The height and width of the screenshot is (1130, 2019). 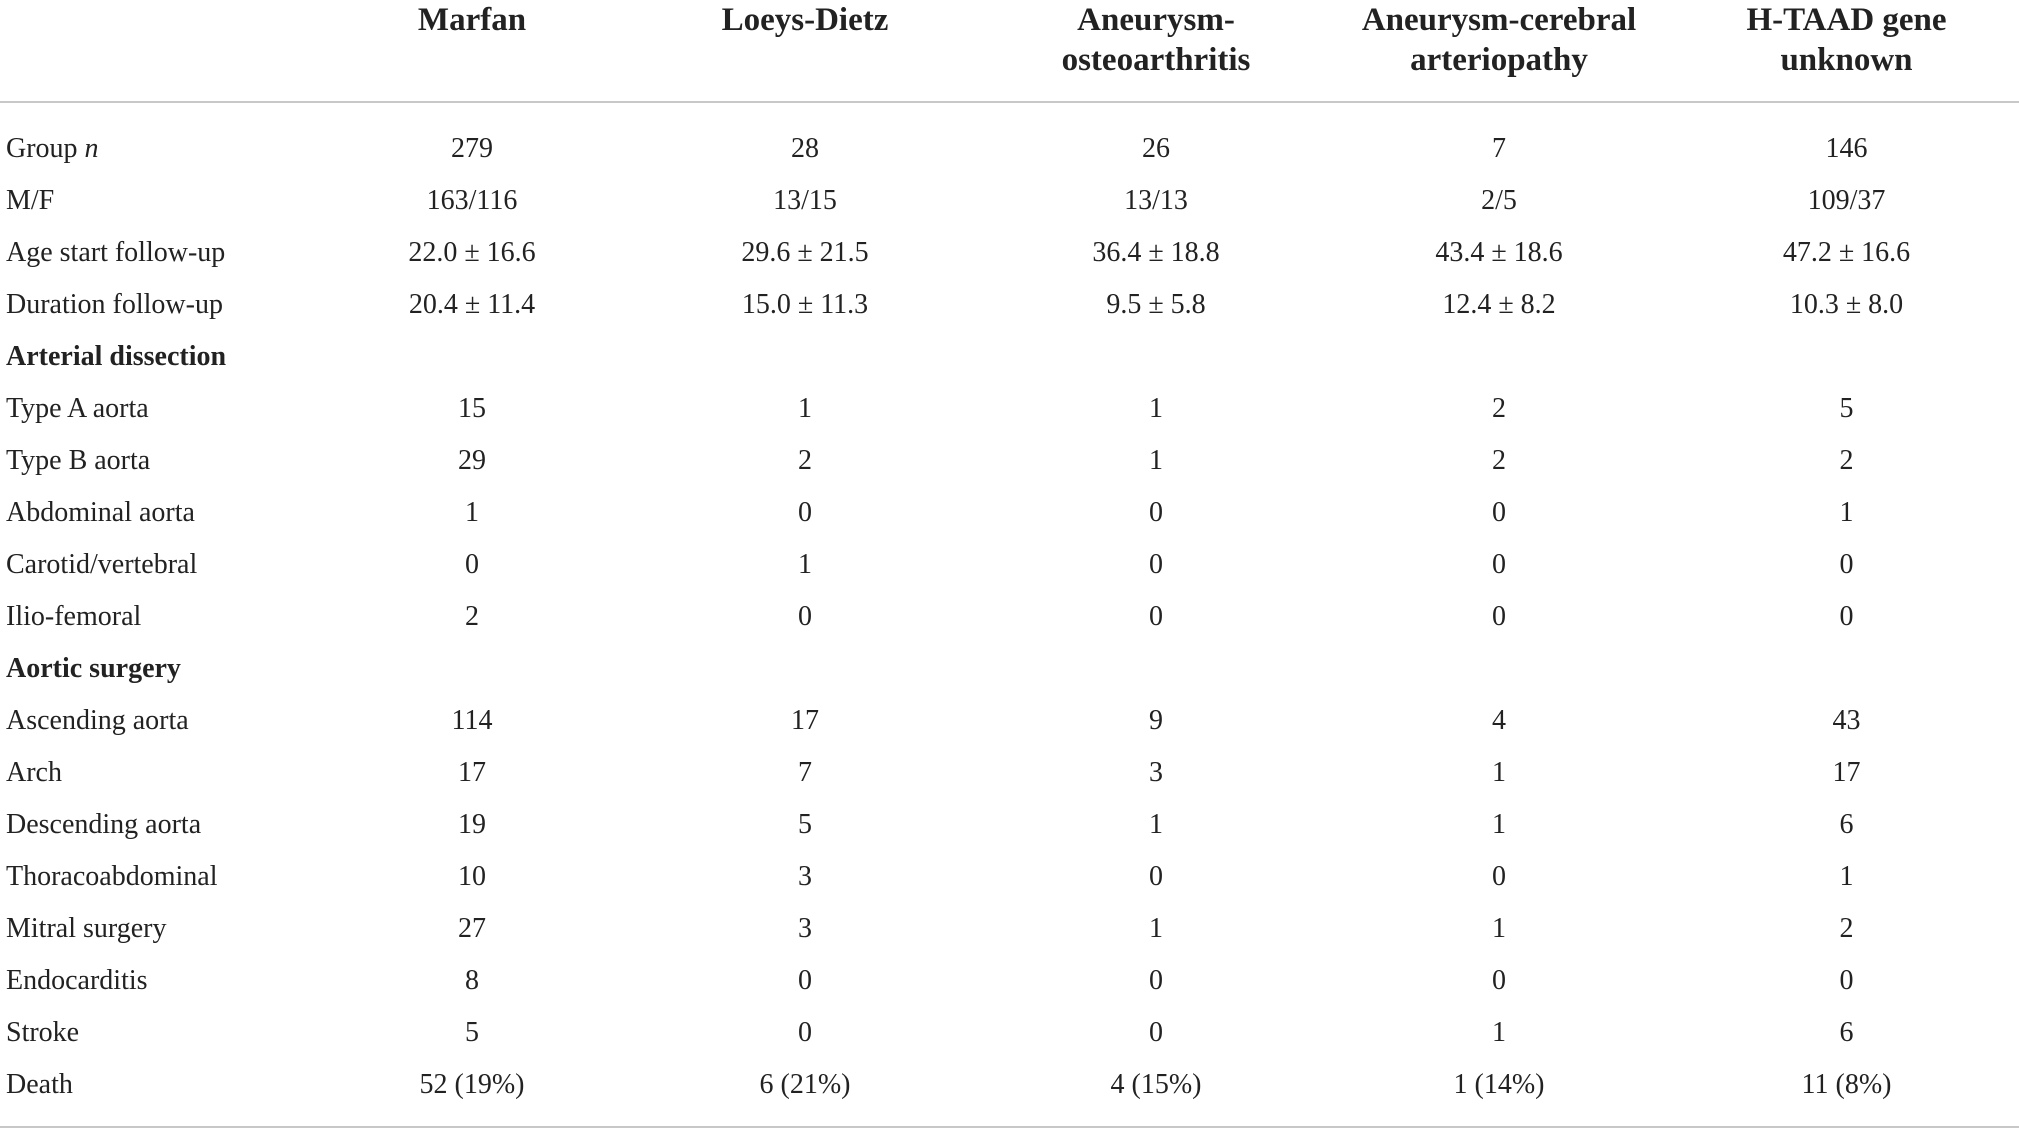 I want to click on table-cell: 28, so click(x=805, y=148).